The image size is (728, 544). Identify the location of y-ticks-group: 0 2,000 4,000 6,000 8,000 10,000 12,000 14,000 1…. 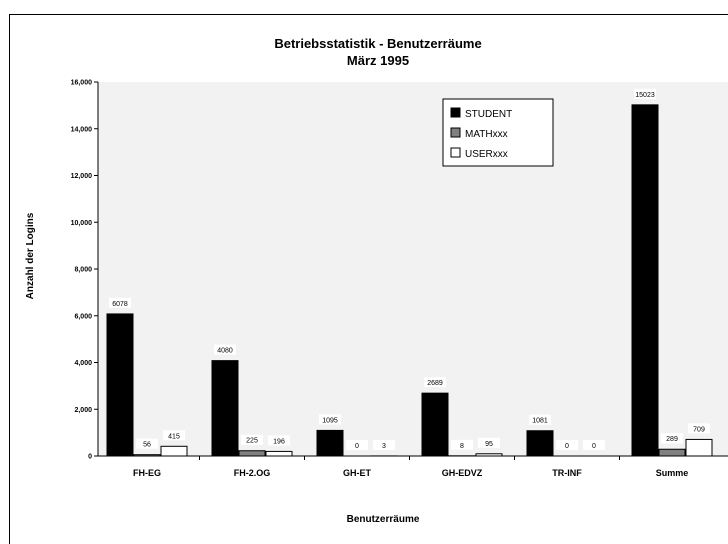
(84, 270).